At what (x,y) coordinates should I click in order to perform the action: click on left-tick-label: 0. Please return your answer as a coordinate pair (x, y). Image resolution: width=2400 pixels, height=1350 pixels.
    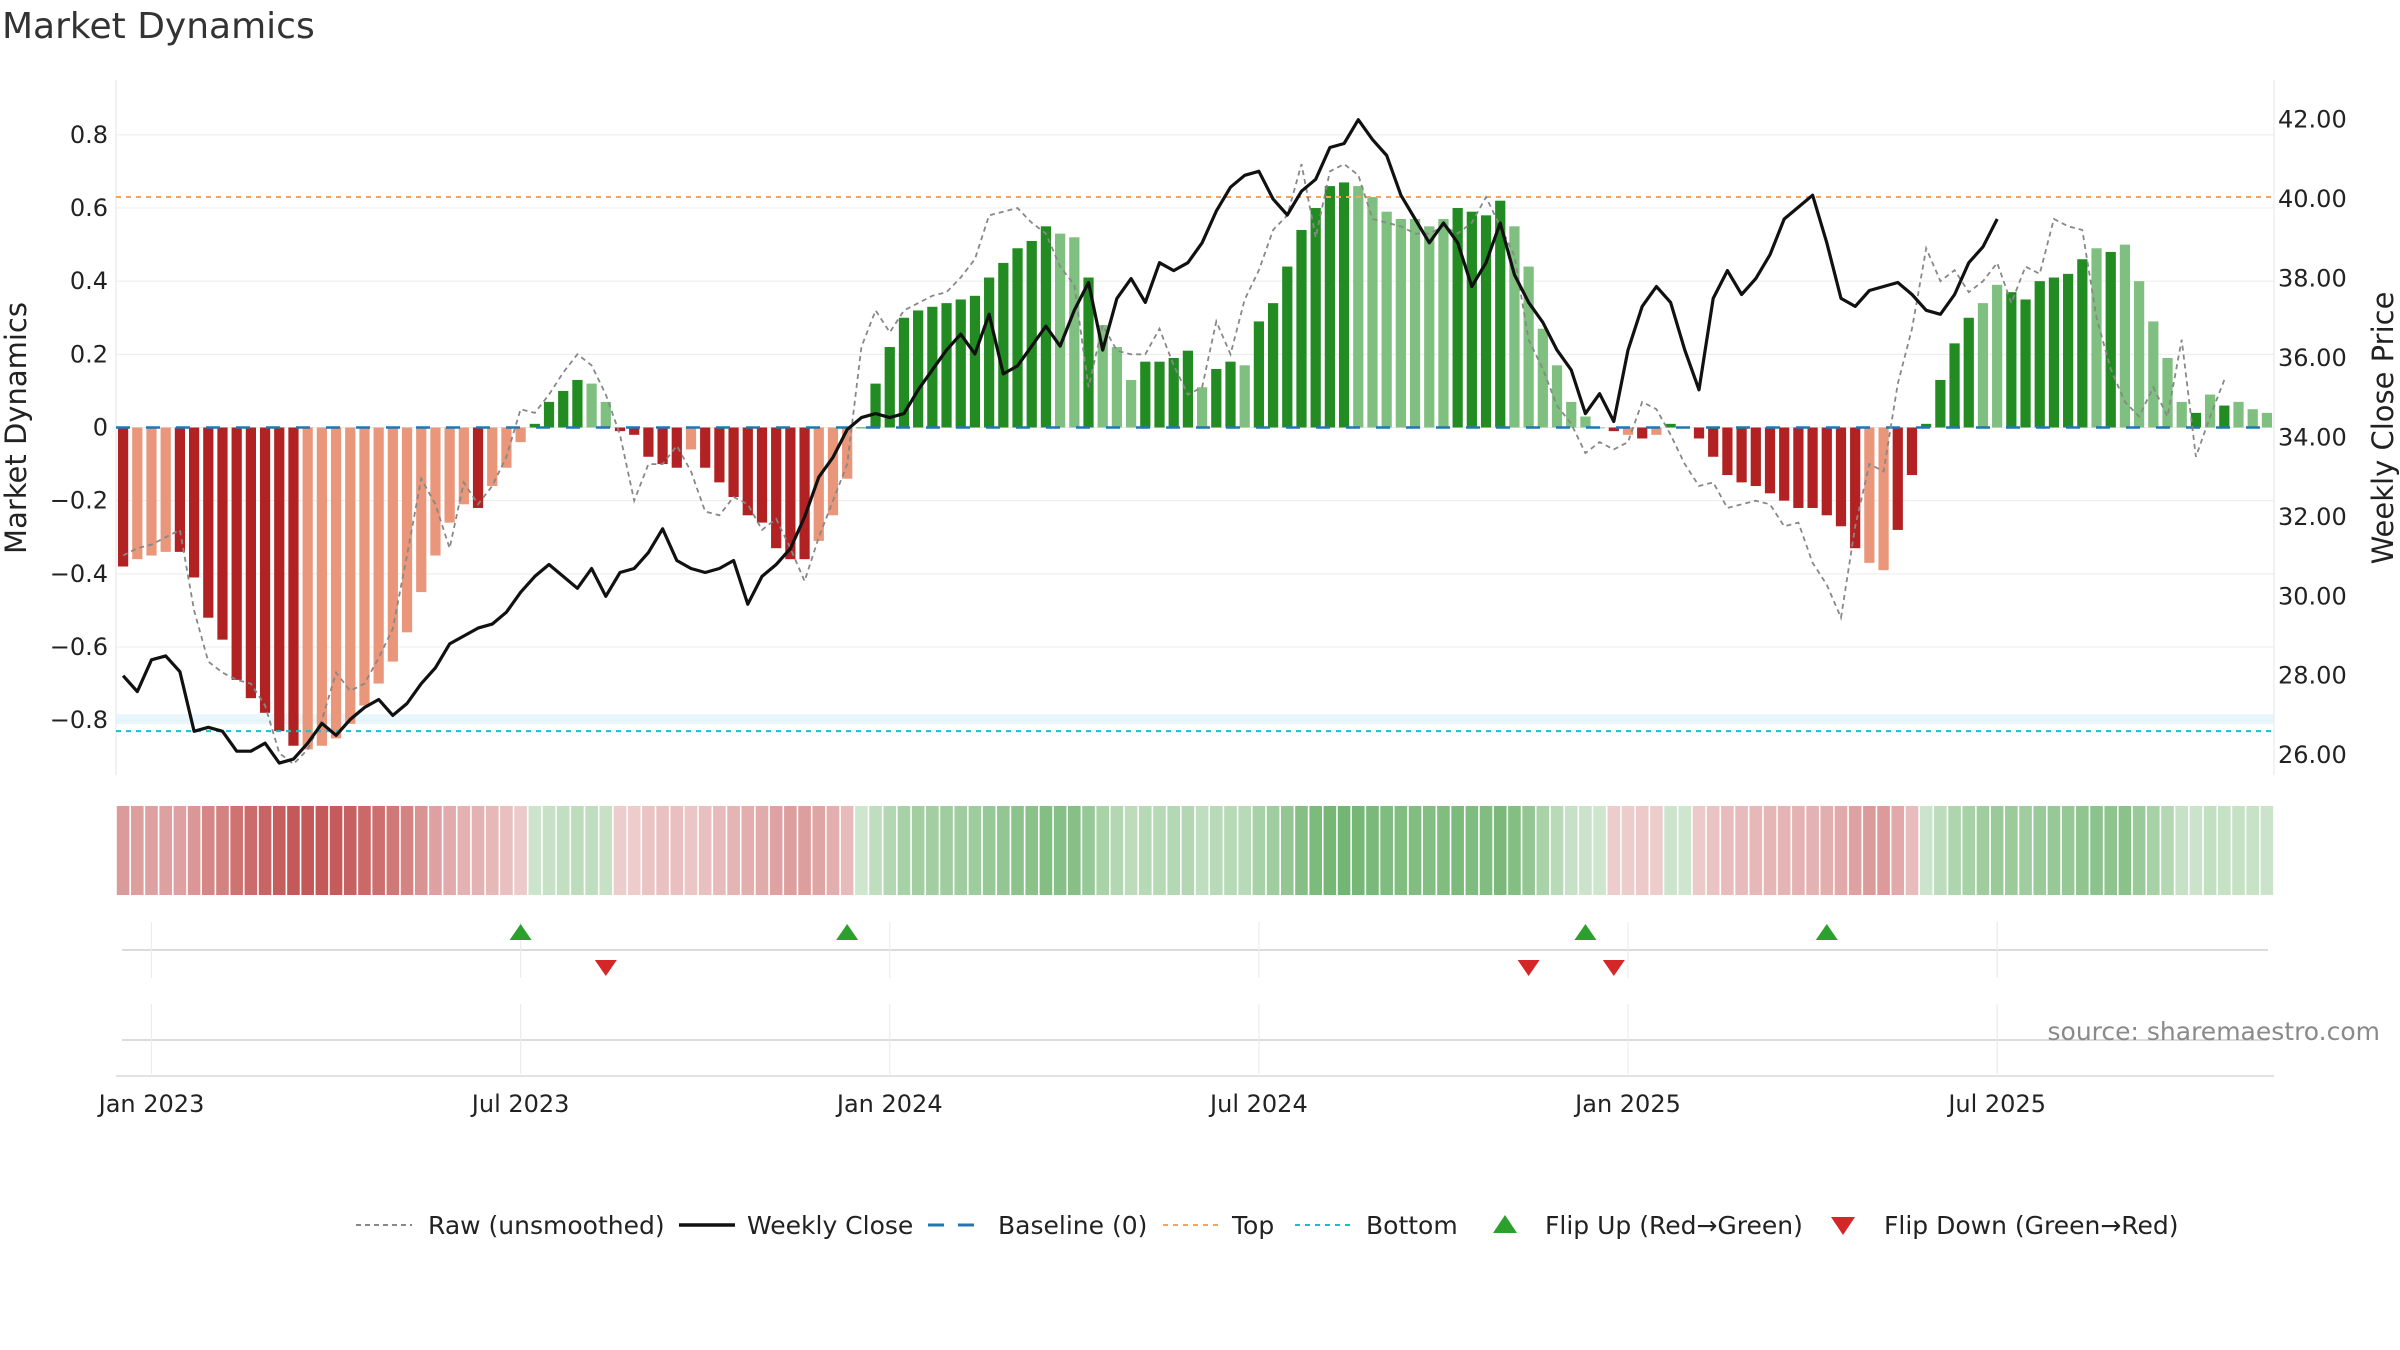
    Looking at the image, I should click on (100, 428).